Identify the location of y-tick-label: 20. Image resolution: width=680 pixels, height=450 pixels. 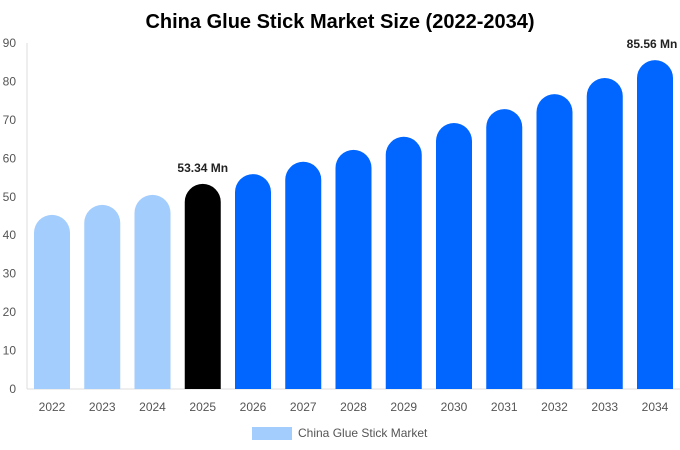
(10, 312).